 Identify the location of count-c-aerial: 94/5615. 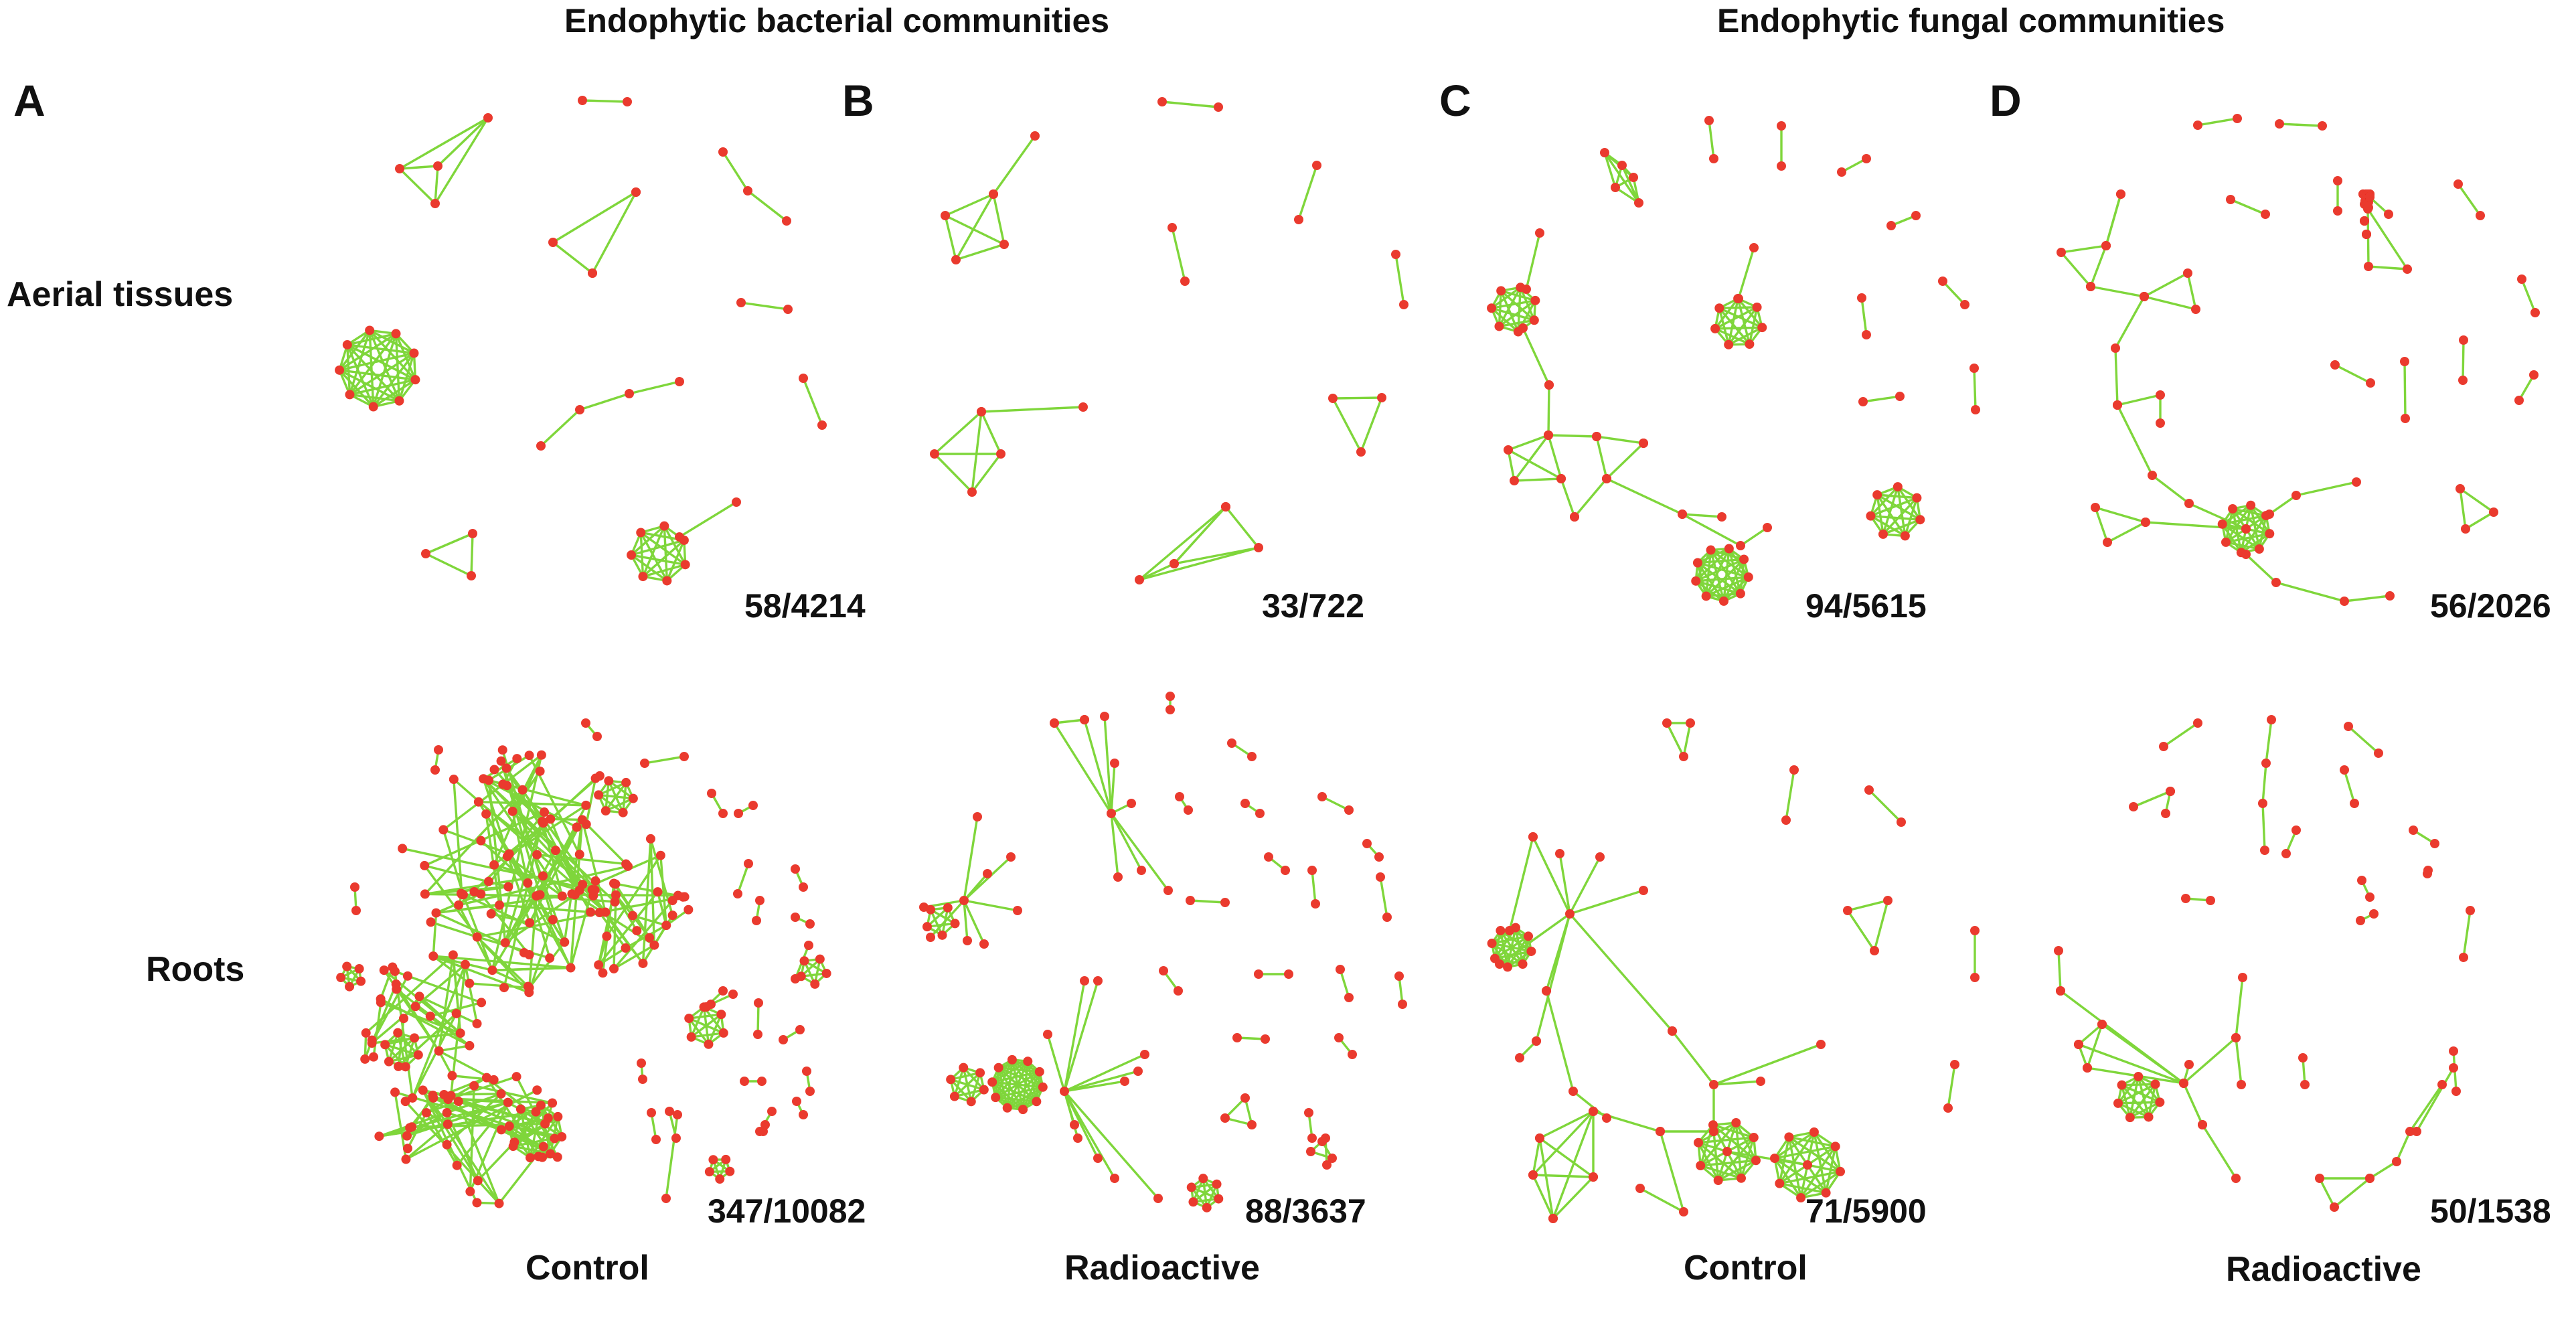
(1866, 606).